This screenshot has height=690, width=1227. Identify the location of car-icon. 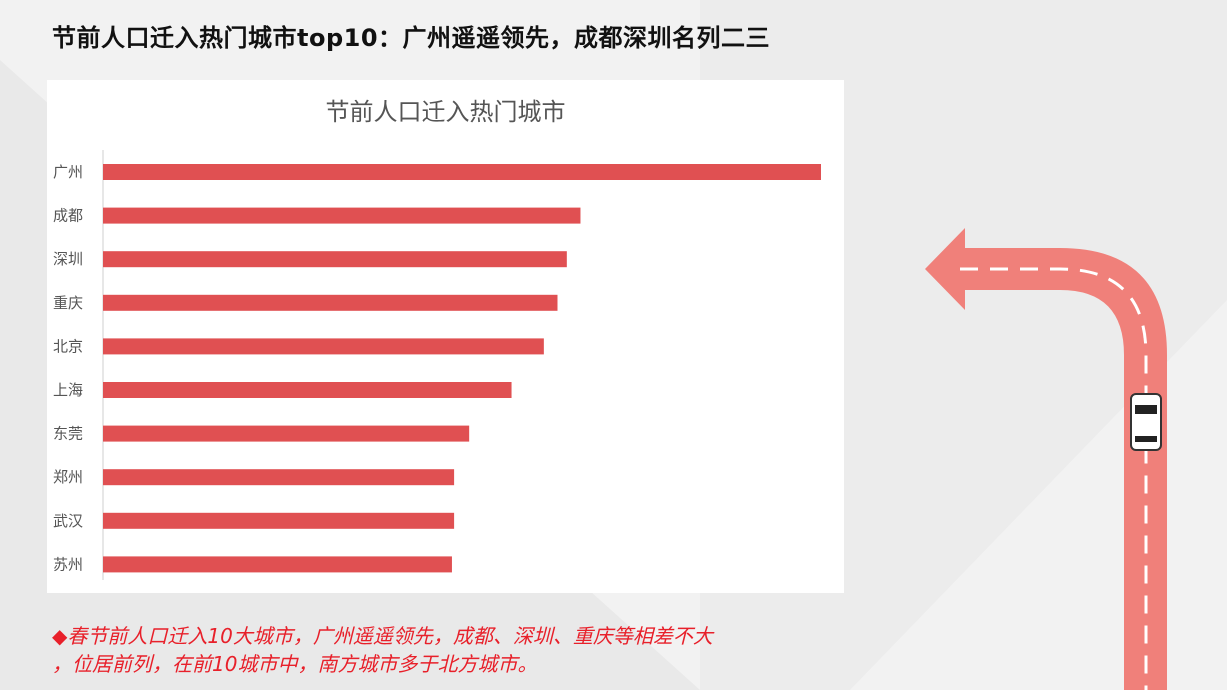
(1146, 422).